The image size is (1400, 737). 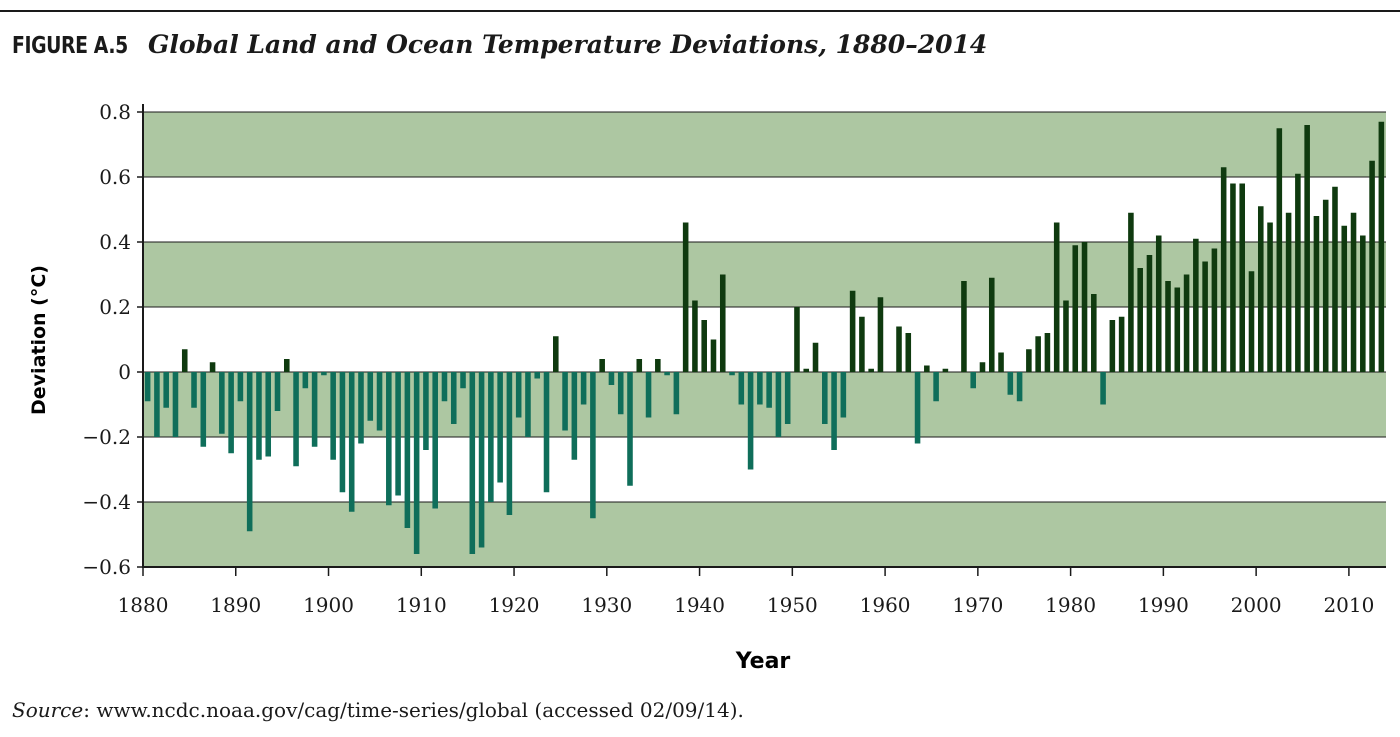 What do you see at coordinates (1158, 303) in the screenshot?
I see `bar-1989` at bounding box center [1158, 303].